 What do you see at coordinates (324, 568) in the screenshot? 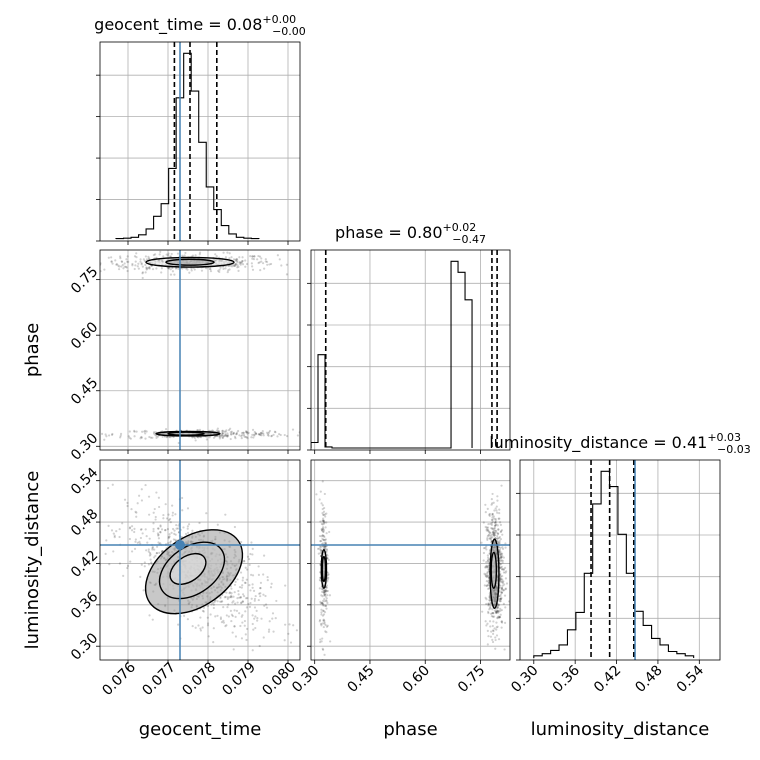
I see `contour-line` at bounding box center [324, 568].